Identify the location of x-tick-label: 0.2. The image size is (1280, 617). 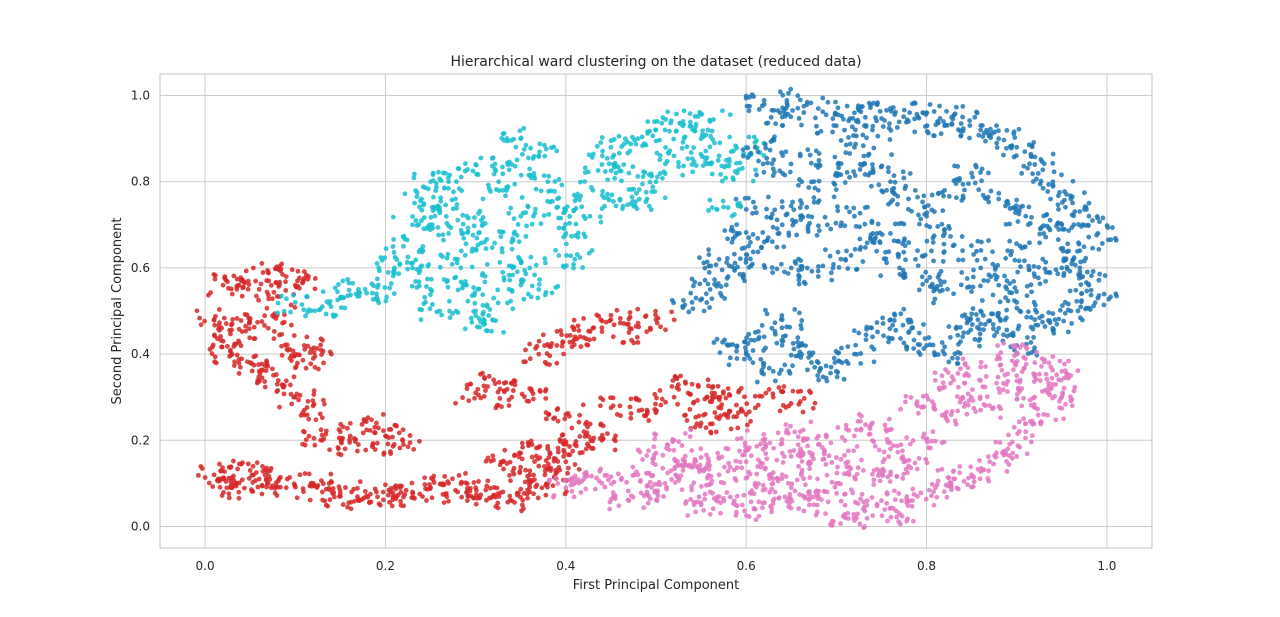
(385, 566).